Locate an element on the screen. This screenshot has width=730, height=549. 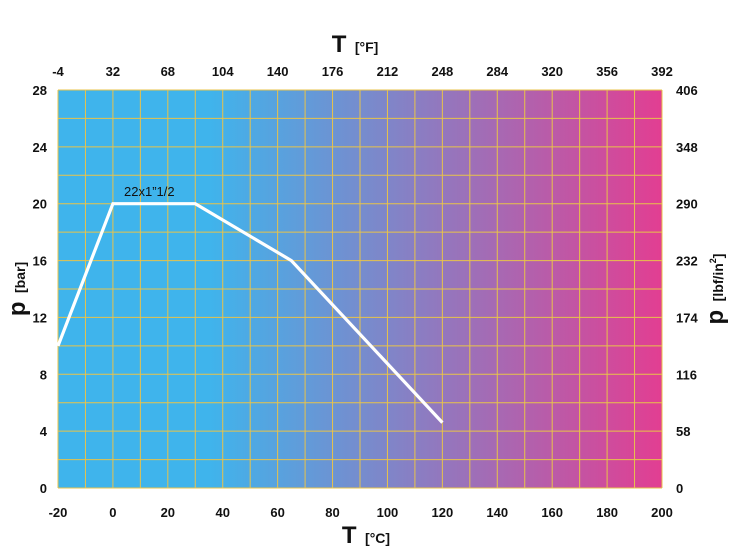
x-tick-label-top: 284 is located at coordinates (497, 71).